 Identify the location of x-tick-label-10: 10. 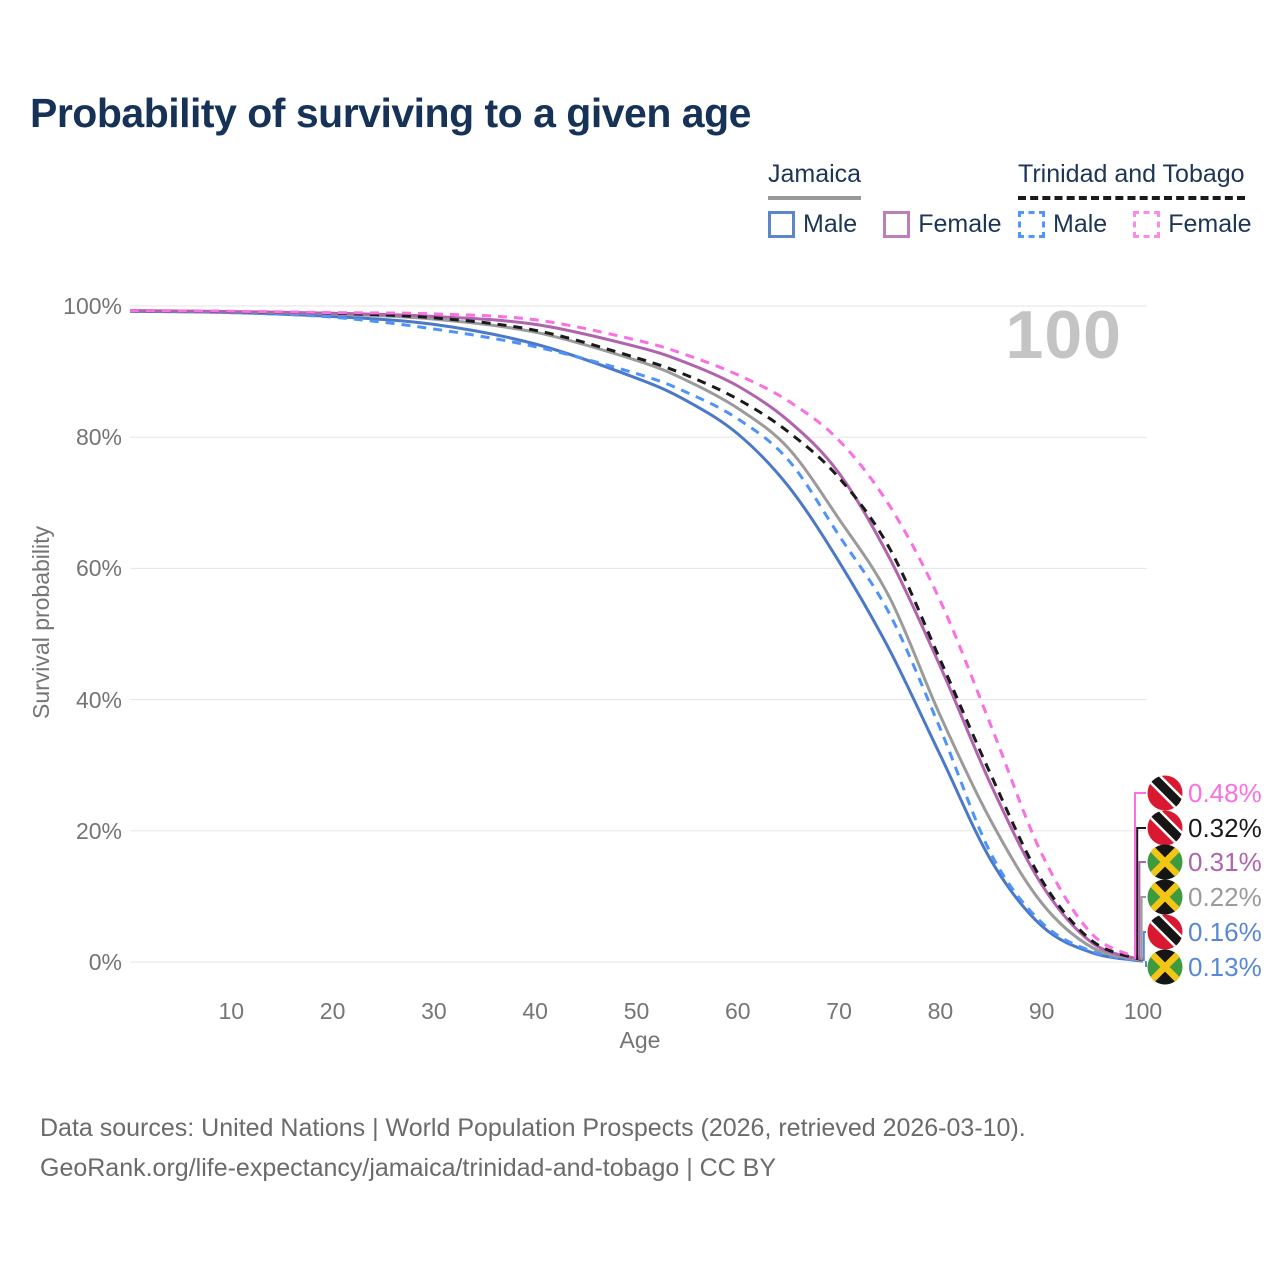
(231, 1011).